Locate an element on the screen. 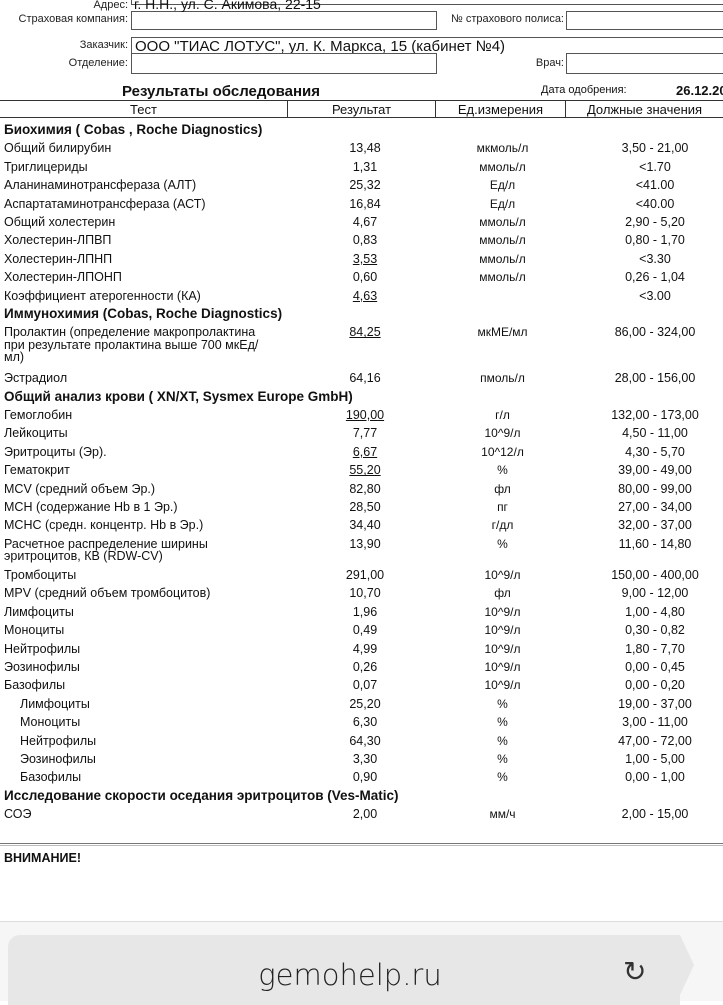  url-text: gemohelp.ru is located at coordinates (350, 975).